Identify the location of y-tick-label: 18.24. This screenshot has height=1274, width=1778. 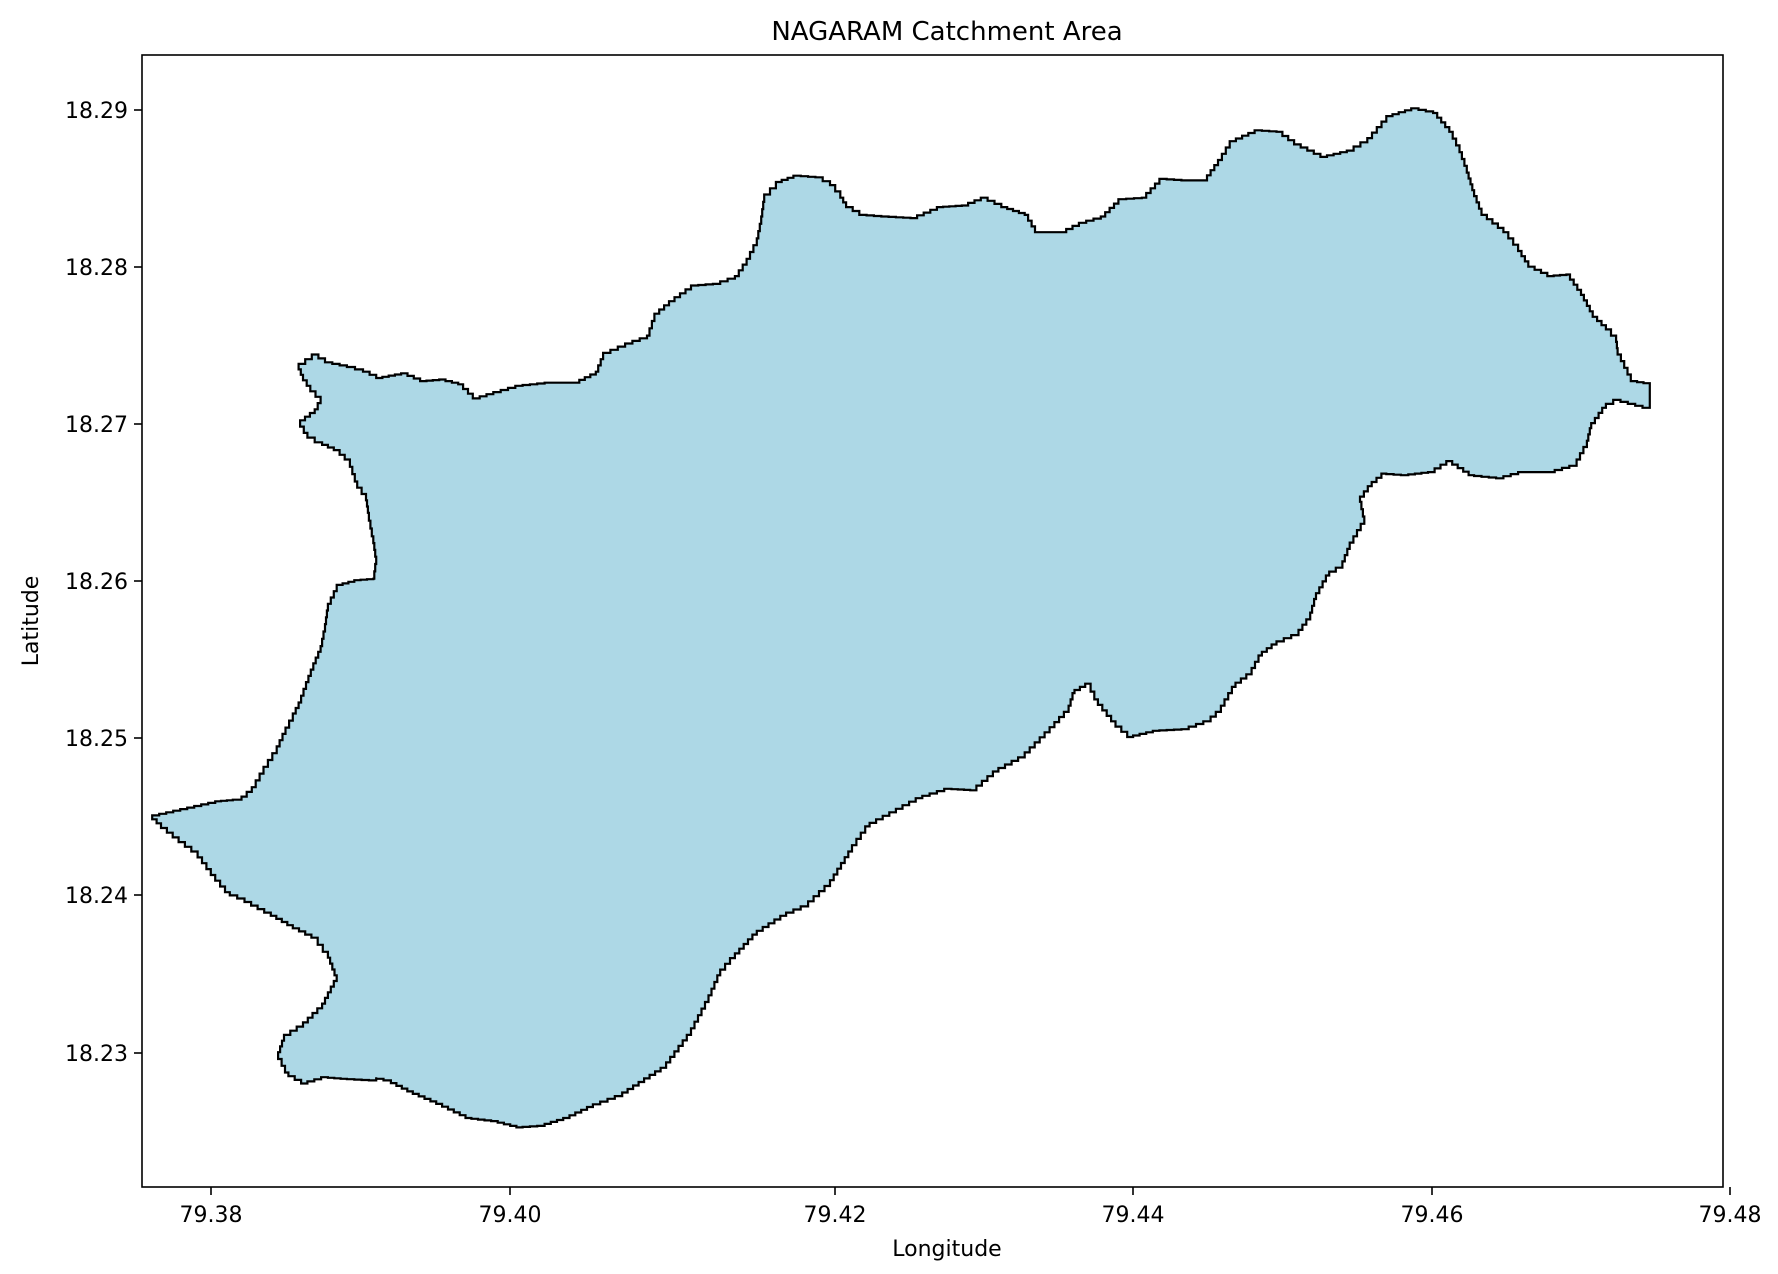
(96, 896).